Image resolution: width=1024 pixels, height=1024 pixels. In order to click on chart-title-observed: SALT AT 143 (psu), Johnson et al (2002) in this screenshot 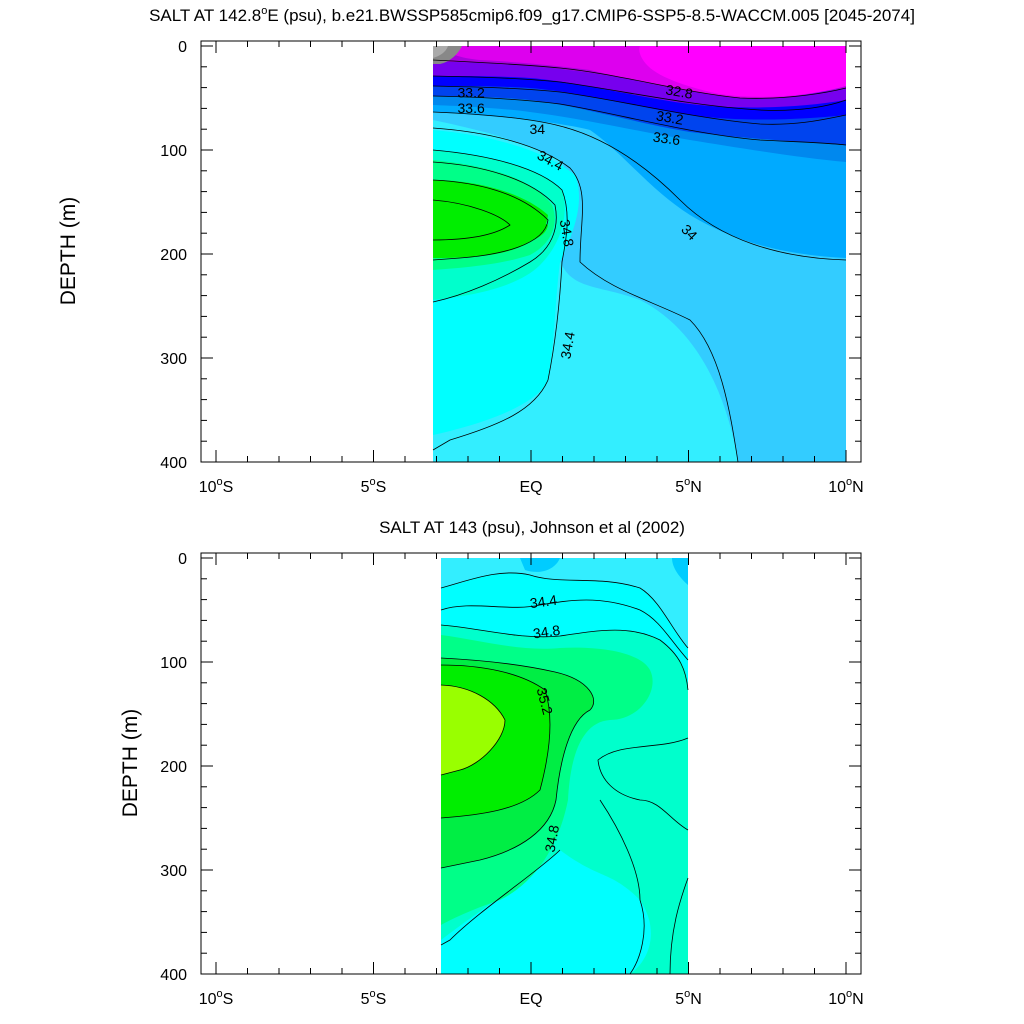, I will do `click(532, 527)`.